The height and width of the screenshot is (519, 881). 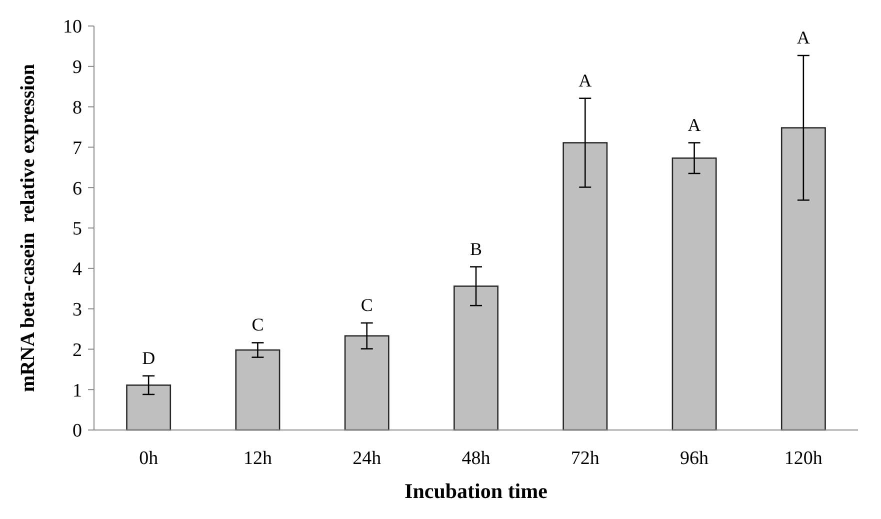 What do you see at coordinates (476, 458) in the screenshot?
I see `x-tick-label: 48h` at bounding box center [476, 458].